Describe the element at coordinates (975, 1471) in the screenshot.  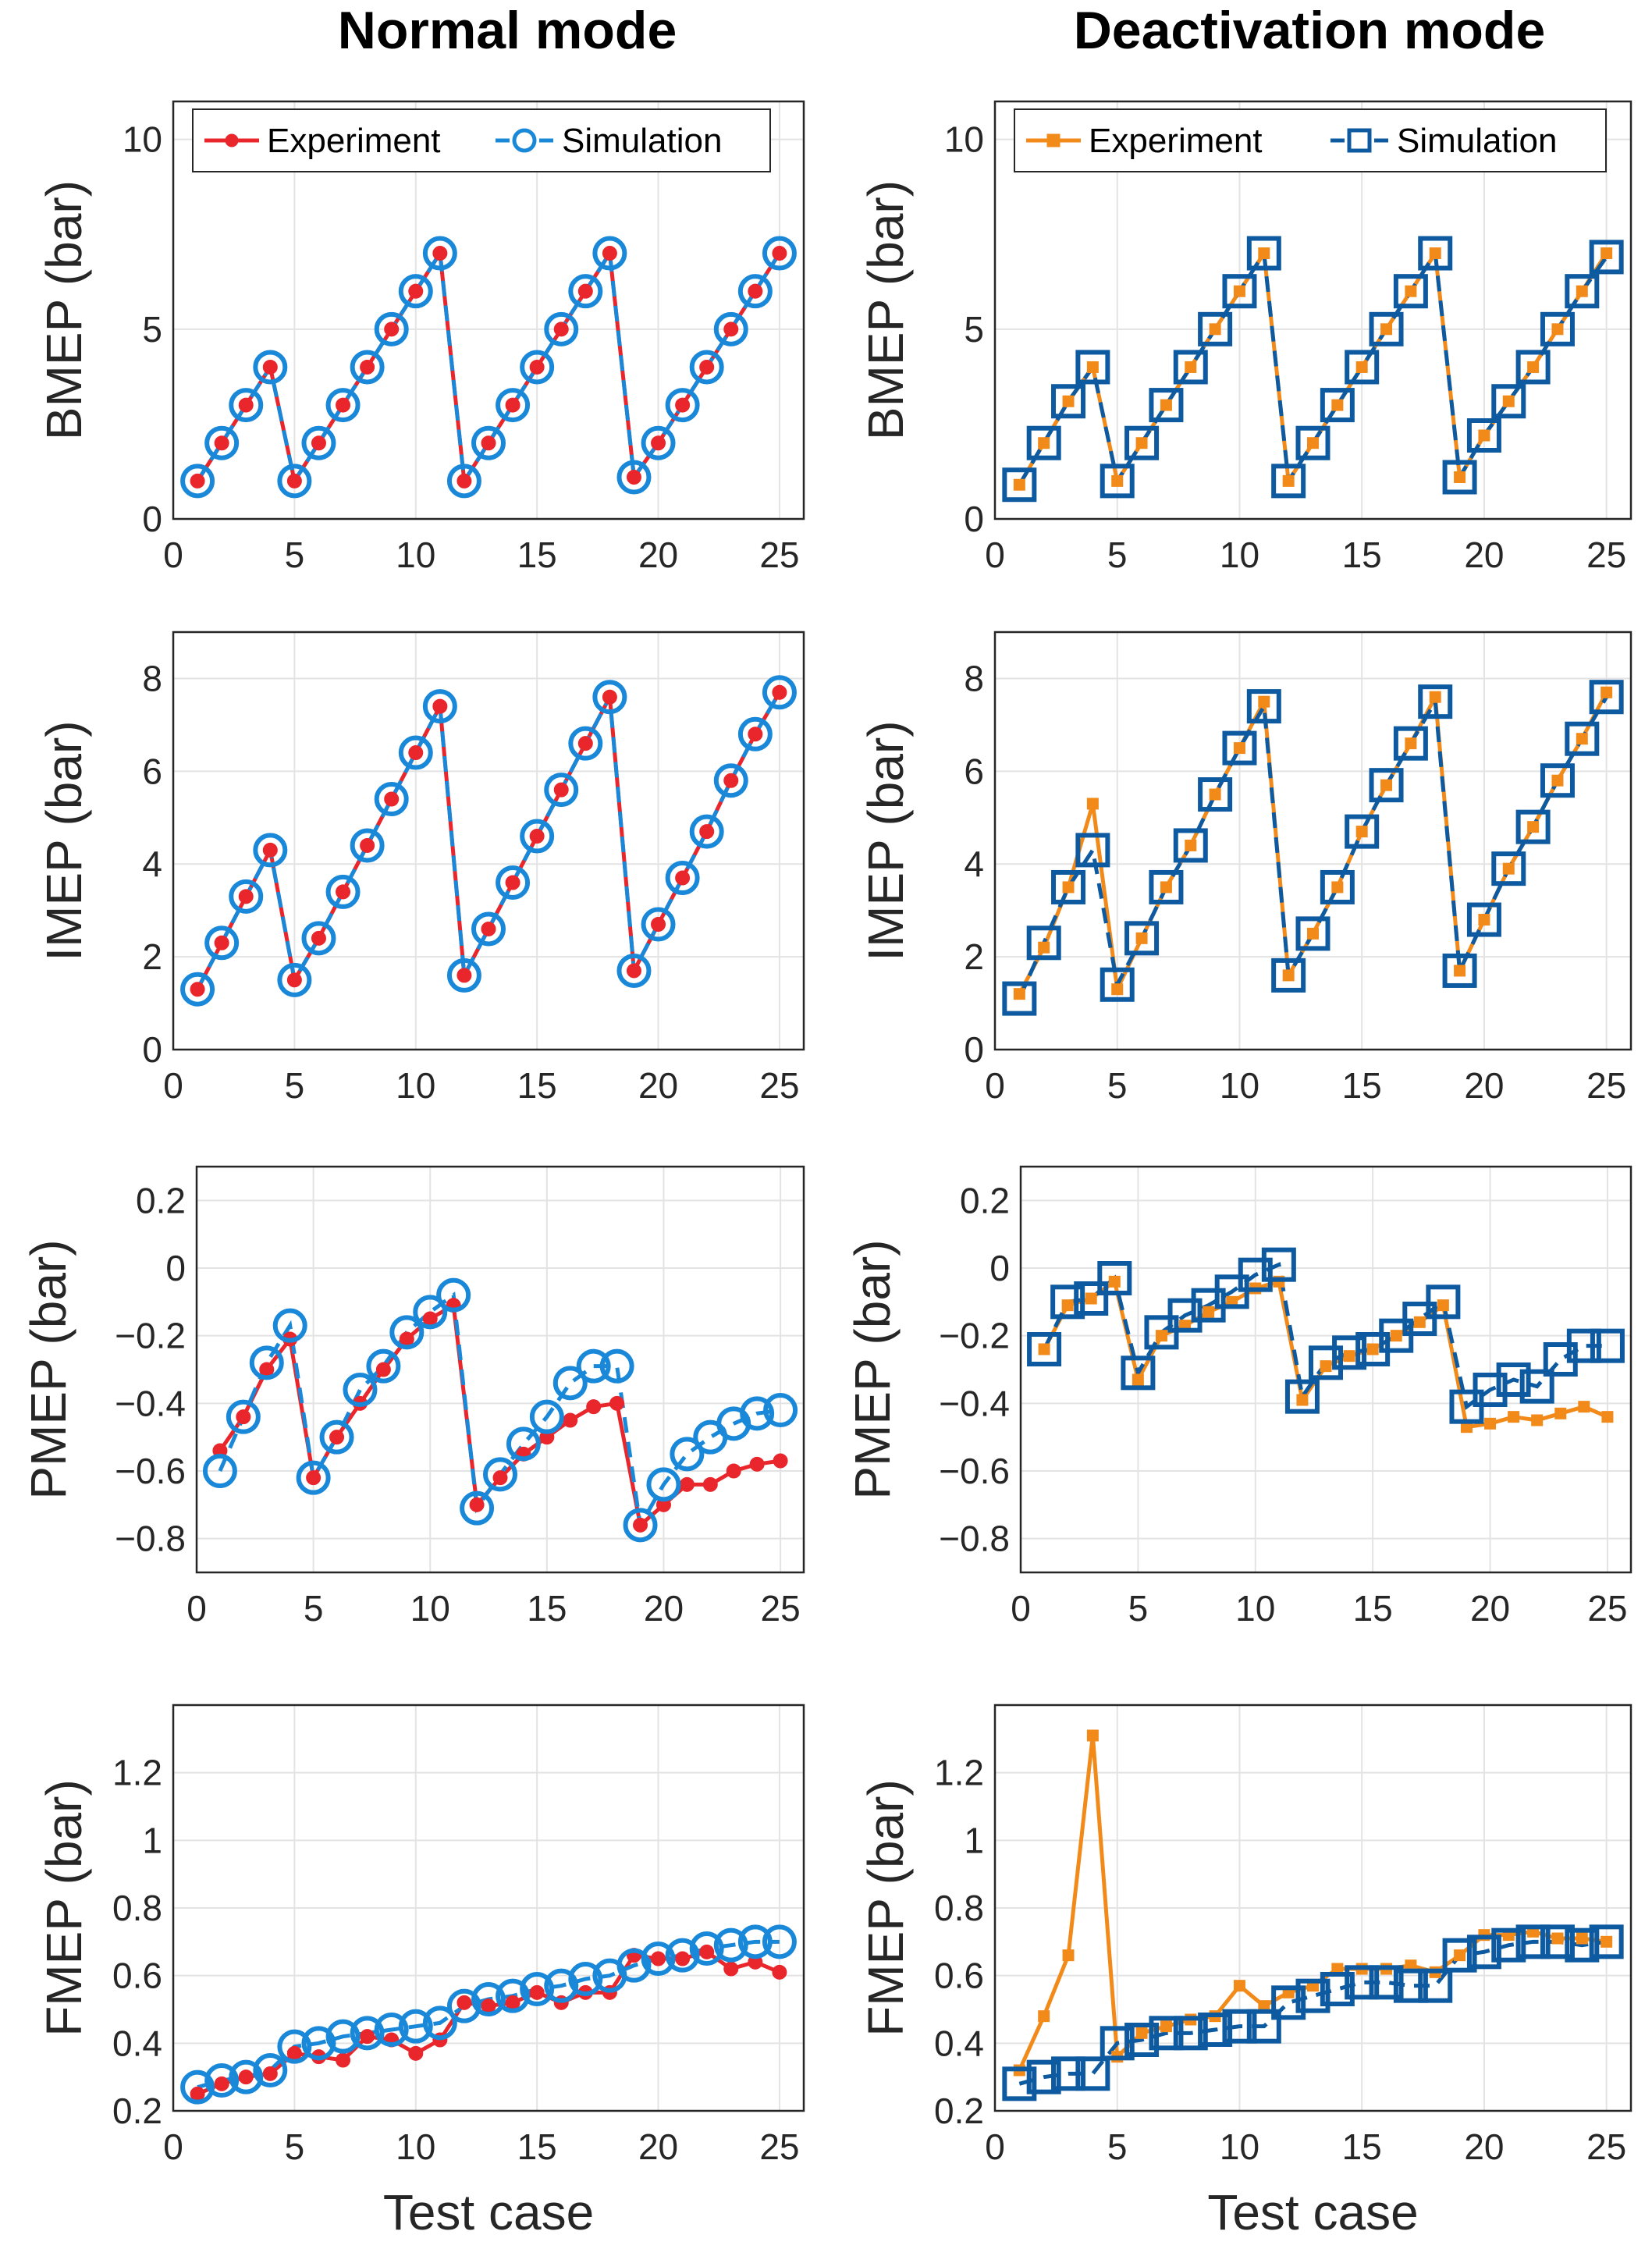
I see `y-tick-label: −0.6` at that location.